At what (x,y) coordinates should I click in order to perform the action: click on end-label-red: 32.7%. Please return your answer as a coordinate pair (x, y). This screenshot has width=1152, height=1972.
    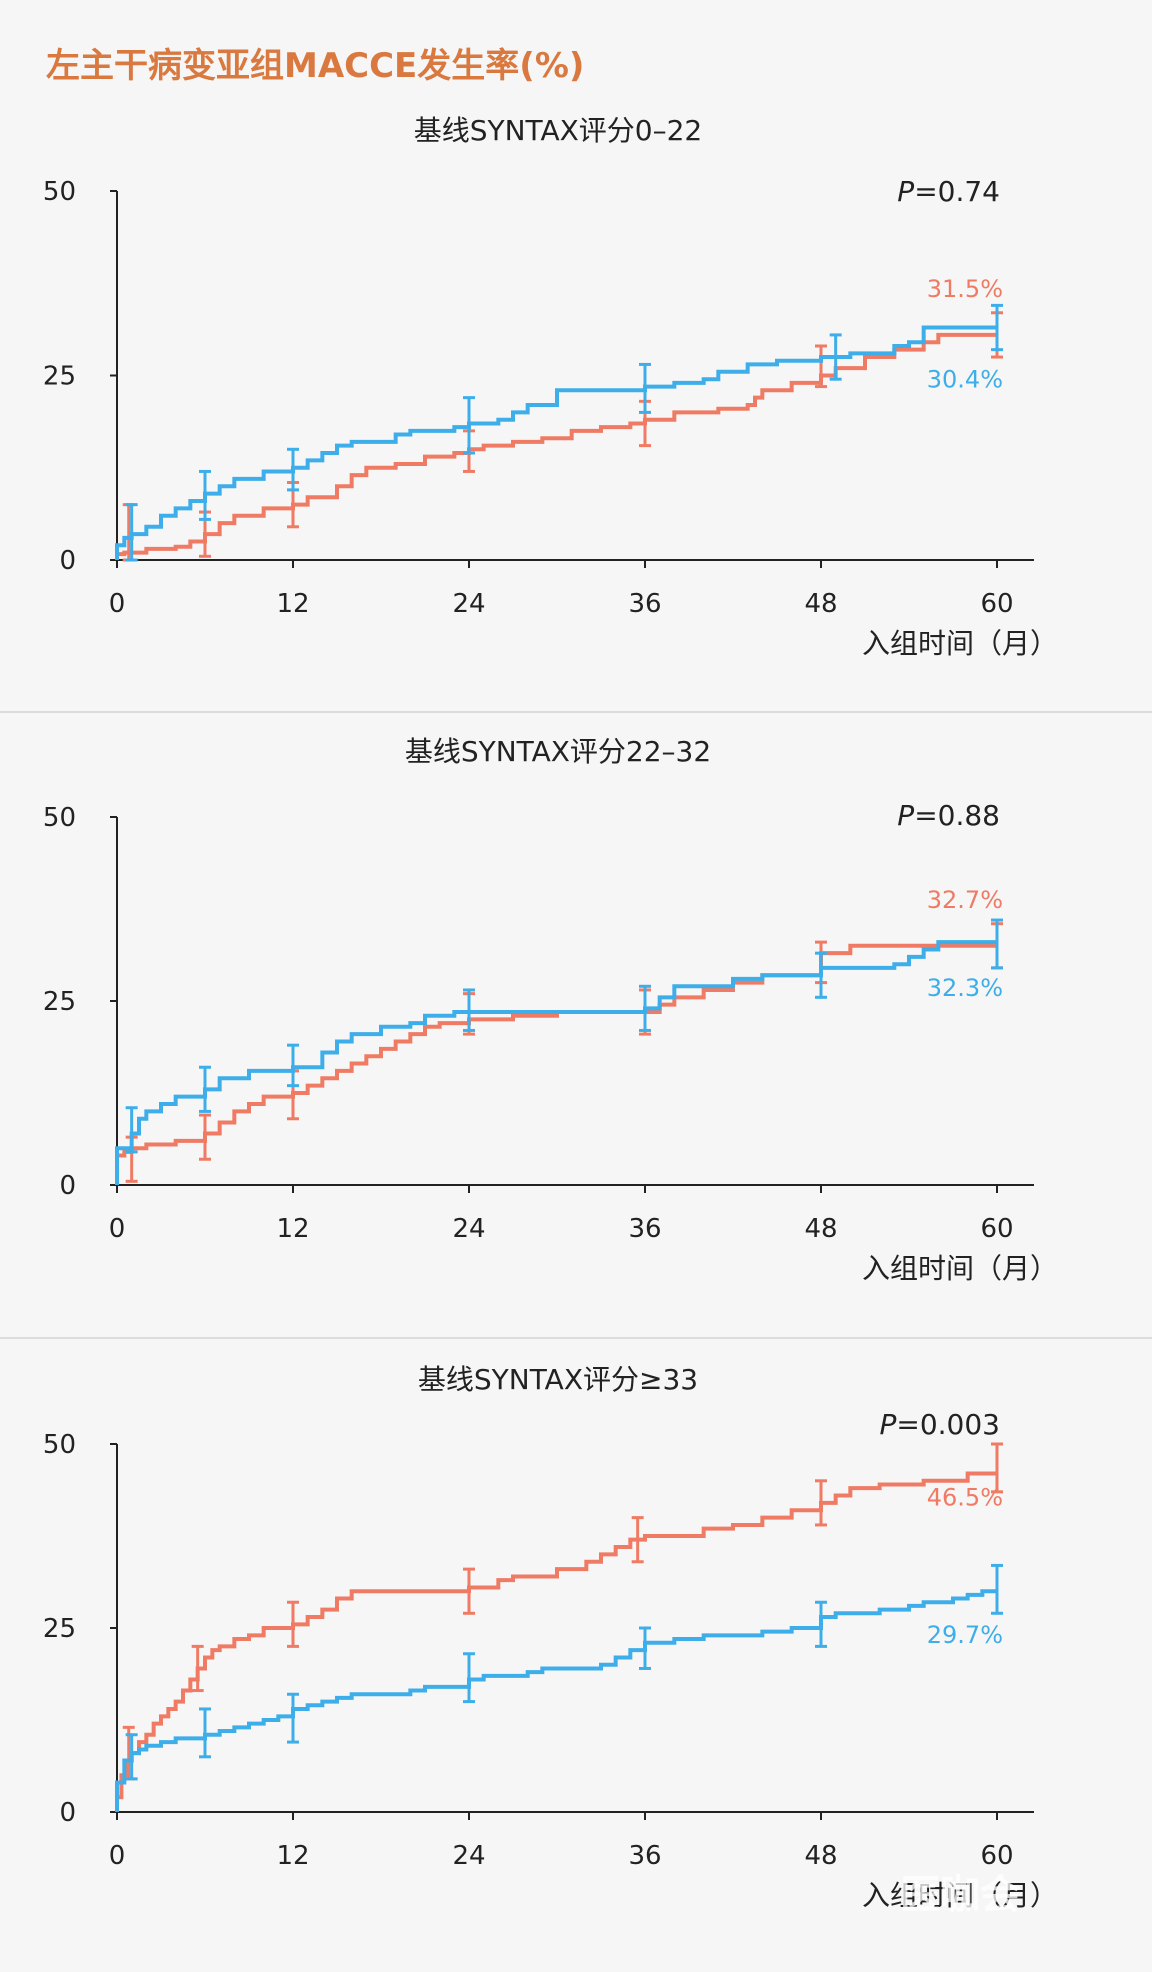
    Looking at the image, I should click on (965, 900).